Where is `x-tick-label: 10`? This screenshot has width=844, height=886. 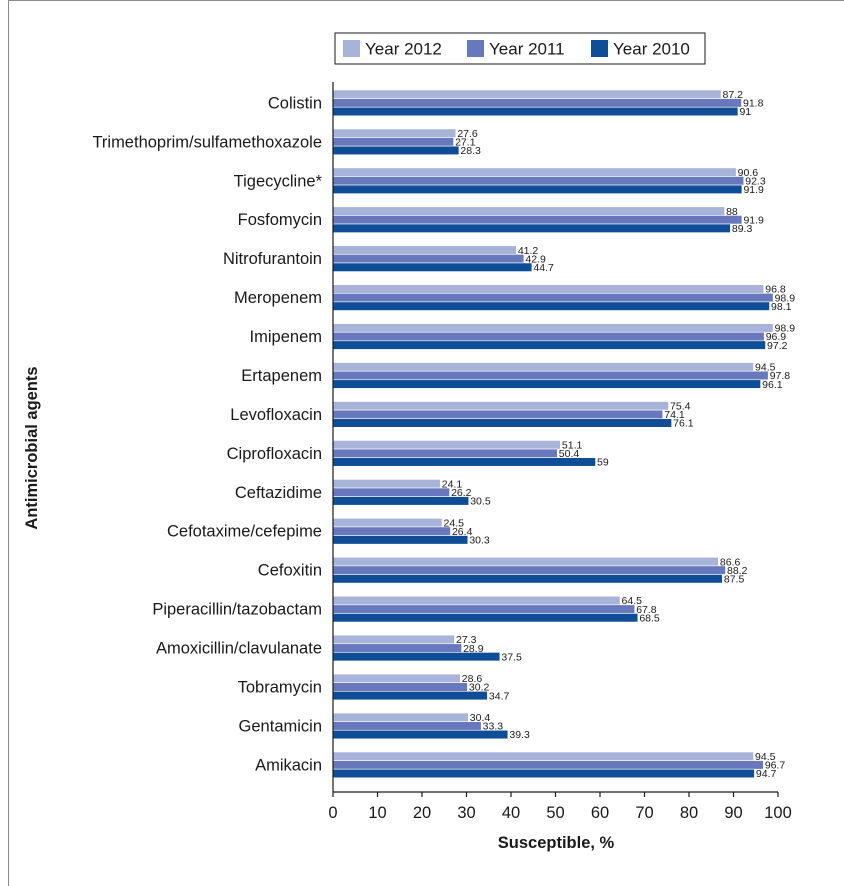 x-tick-label: 10 is located at coordinates (377, 813).